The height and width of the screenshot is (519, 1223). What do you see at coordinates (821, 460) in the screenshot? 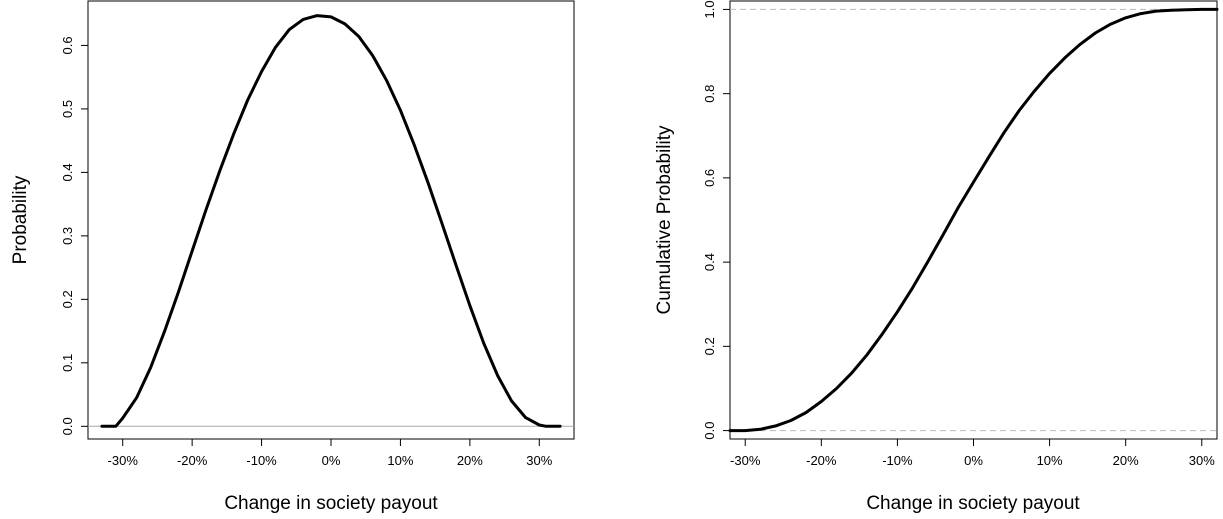
I see `cdf-x-tick-label: -20%` at bounding box center [821, 460].